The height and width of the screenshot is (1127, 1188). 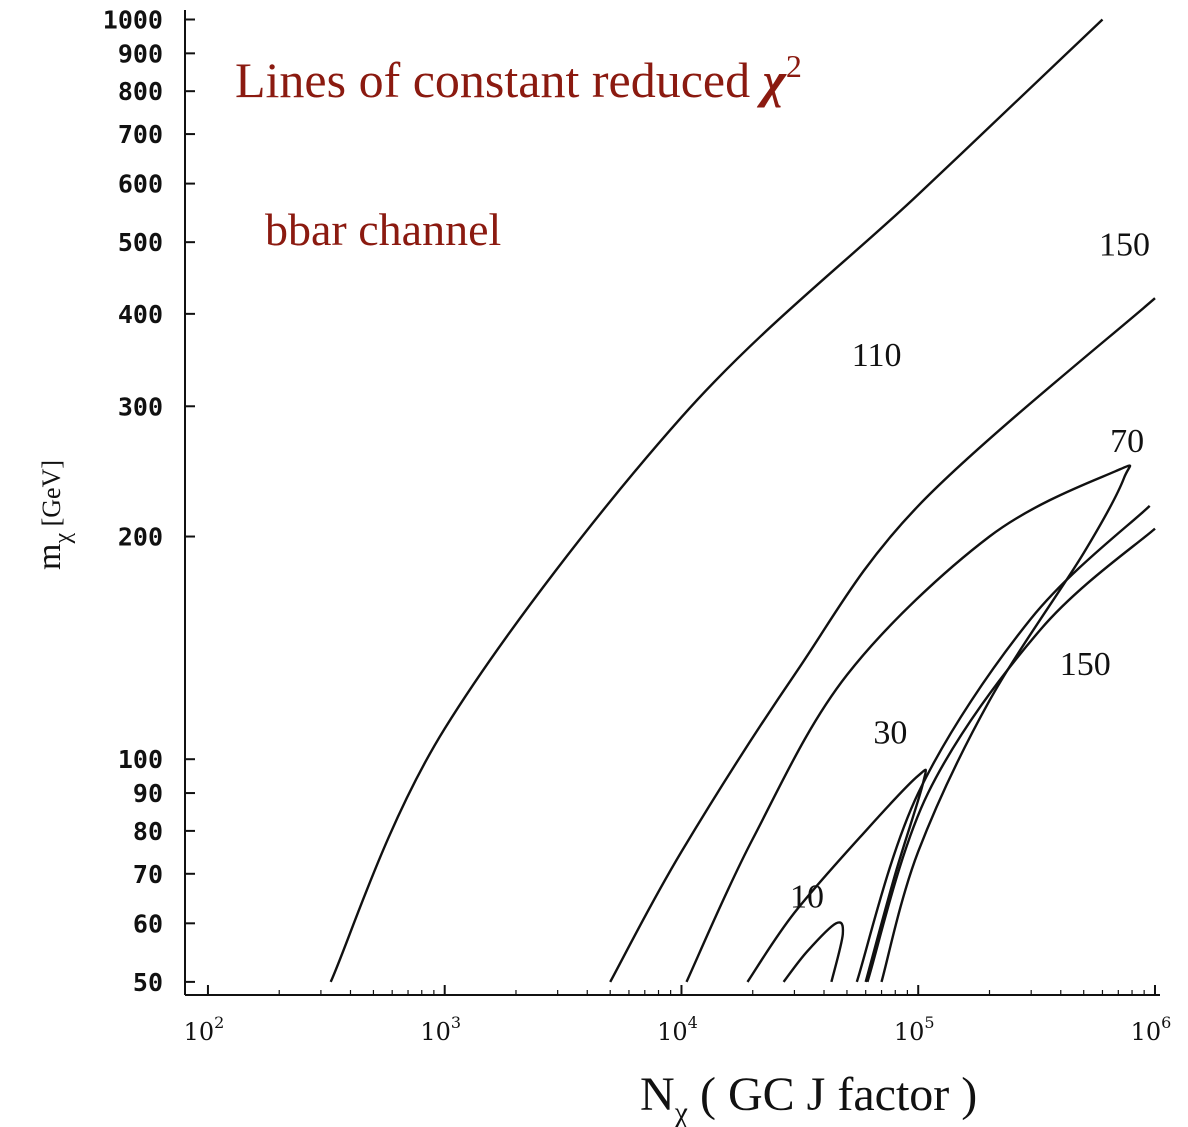 What do you see at coordinates (140, 184) in the screenshot?
I see `y-tick-label: 600` at bounding box center [140, 184].